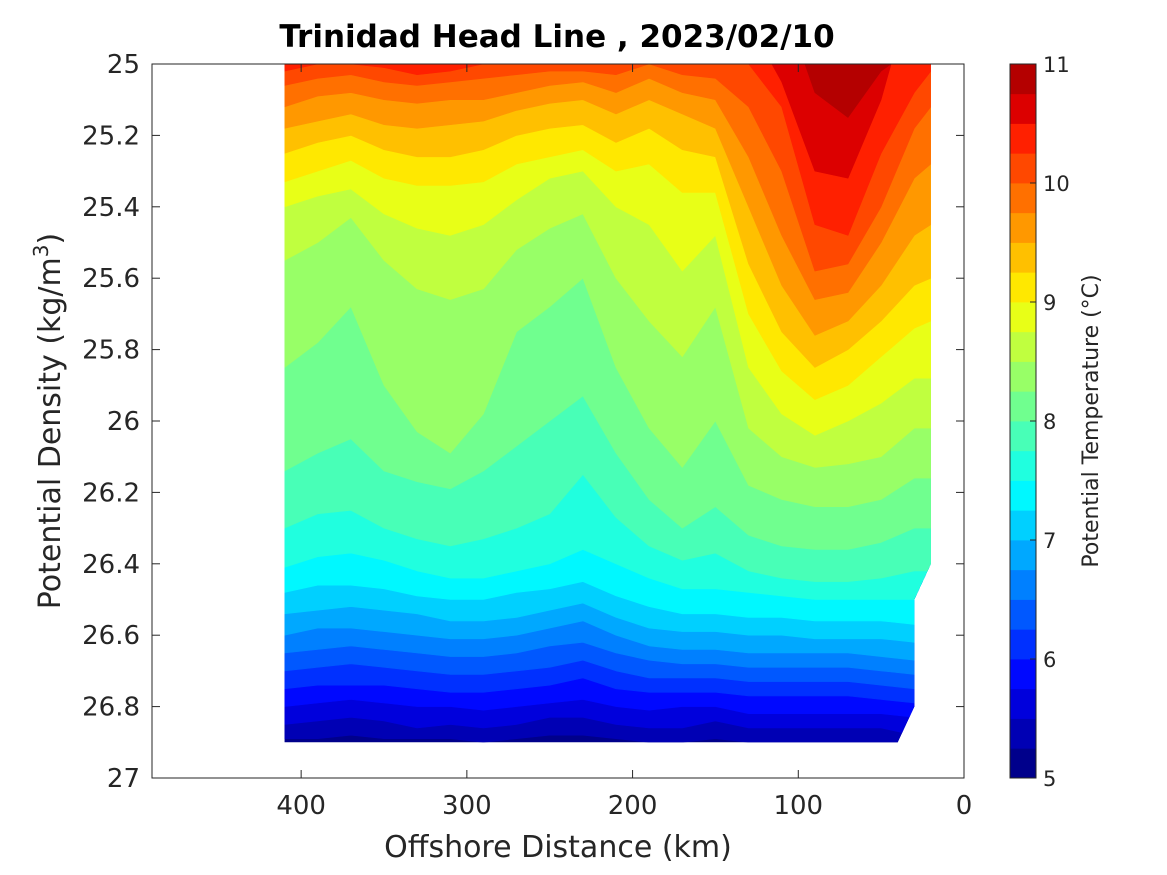  Describe the element at coordinates (798, 806) in the screenshot. I see `x-tick-label: 100` at that location.